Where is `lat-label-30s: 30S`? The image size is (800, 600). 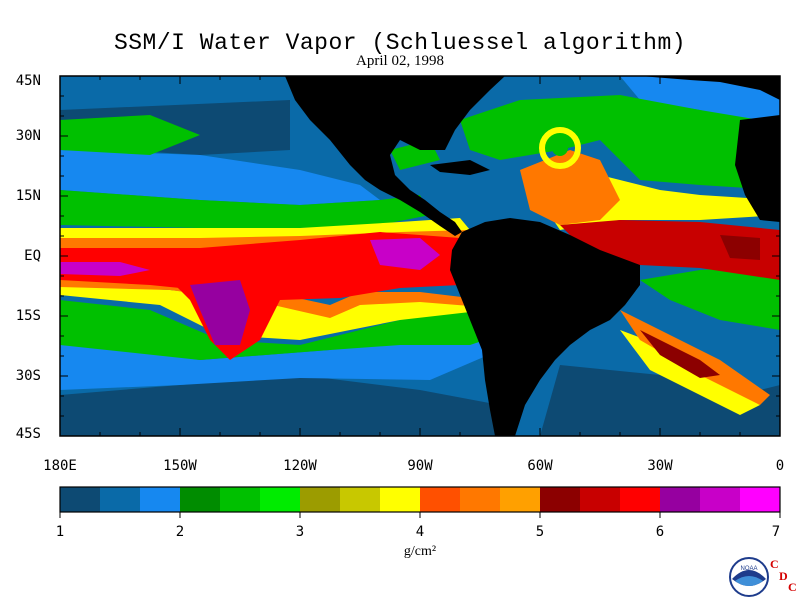 lat-label-30s: 30S is located at coordinates (28, 376).